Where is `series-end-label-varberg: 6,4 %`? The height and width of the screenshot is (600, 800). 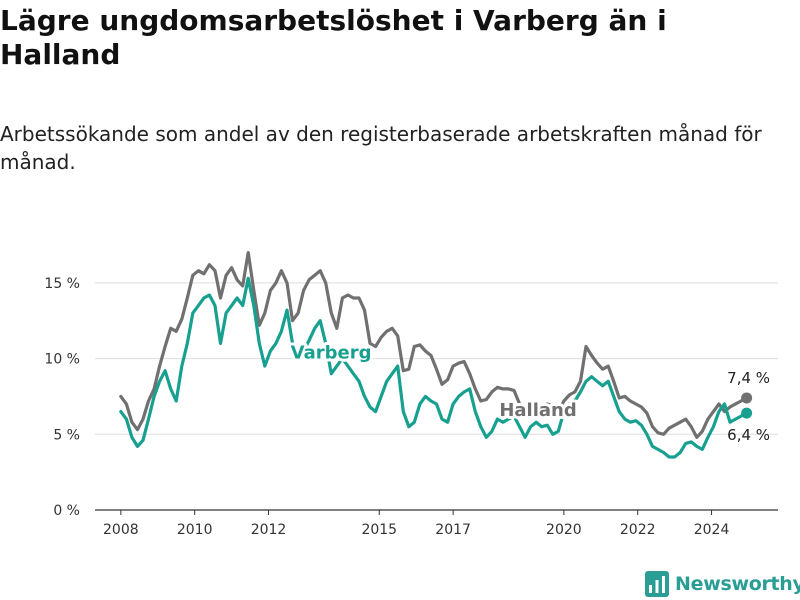
series-end-label-varberg: 6,4 % is located at coordinates (748, 435).